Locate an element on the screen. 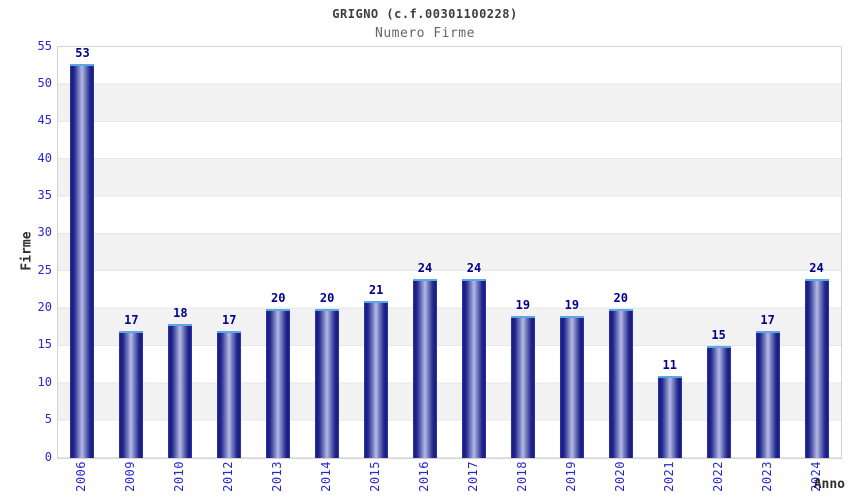 The height and width of the screenshot is (500, 850). y-tick-label: 15 is located at coordinates (44, 344).